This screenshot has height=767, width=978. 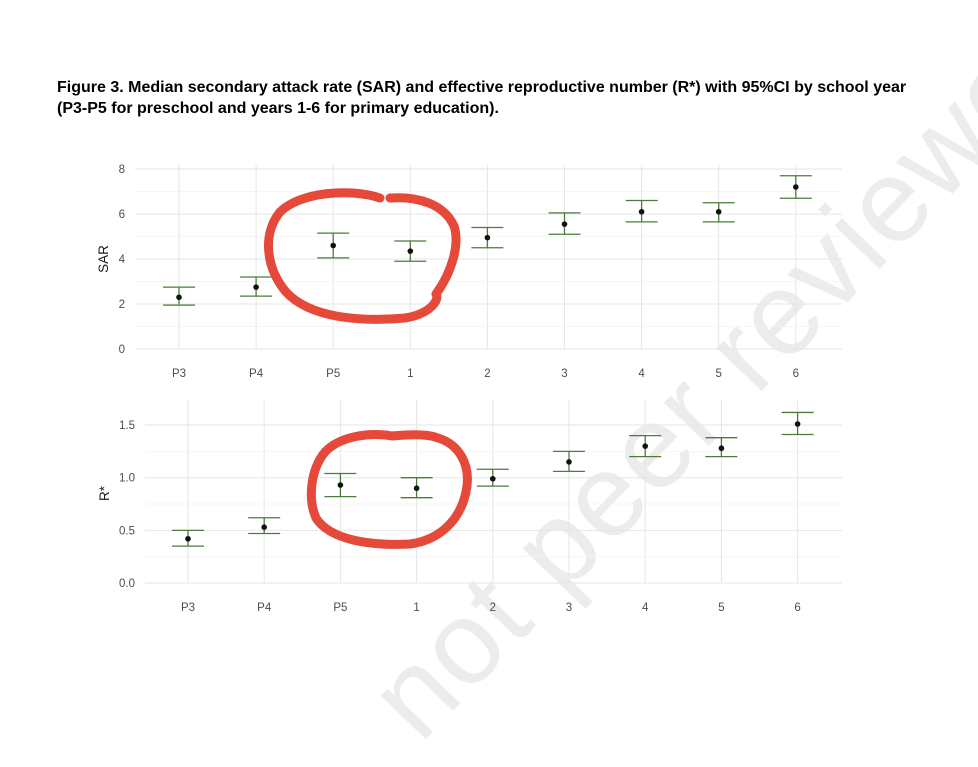 What do you see at coordinates (122, 215) in the screenshot?
I see `y-tick-label: 6` at bounding box center [122, 215].